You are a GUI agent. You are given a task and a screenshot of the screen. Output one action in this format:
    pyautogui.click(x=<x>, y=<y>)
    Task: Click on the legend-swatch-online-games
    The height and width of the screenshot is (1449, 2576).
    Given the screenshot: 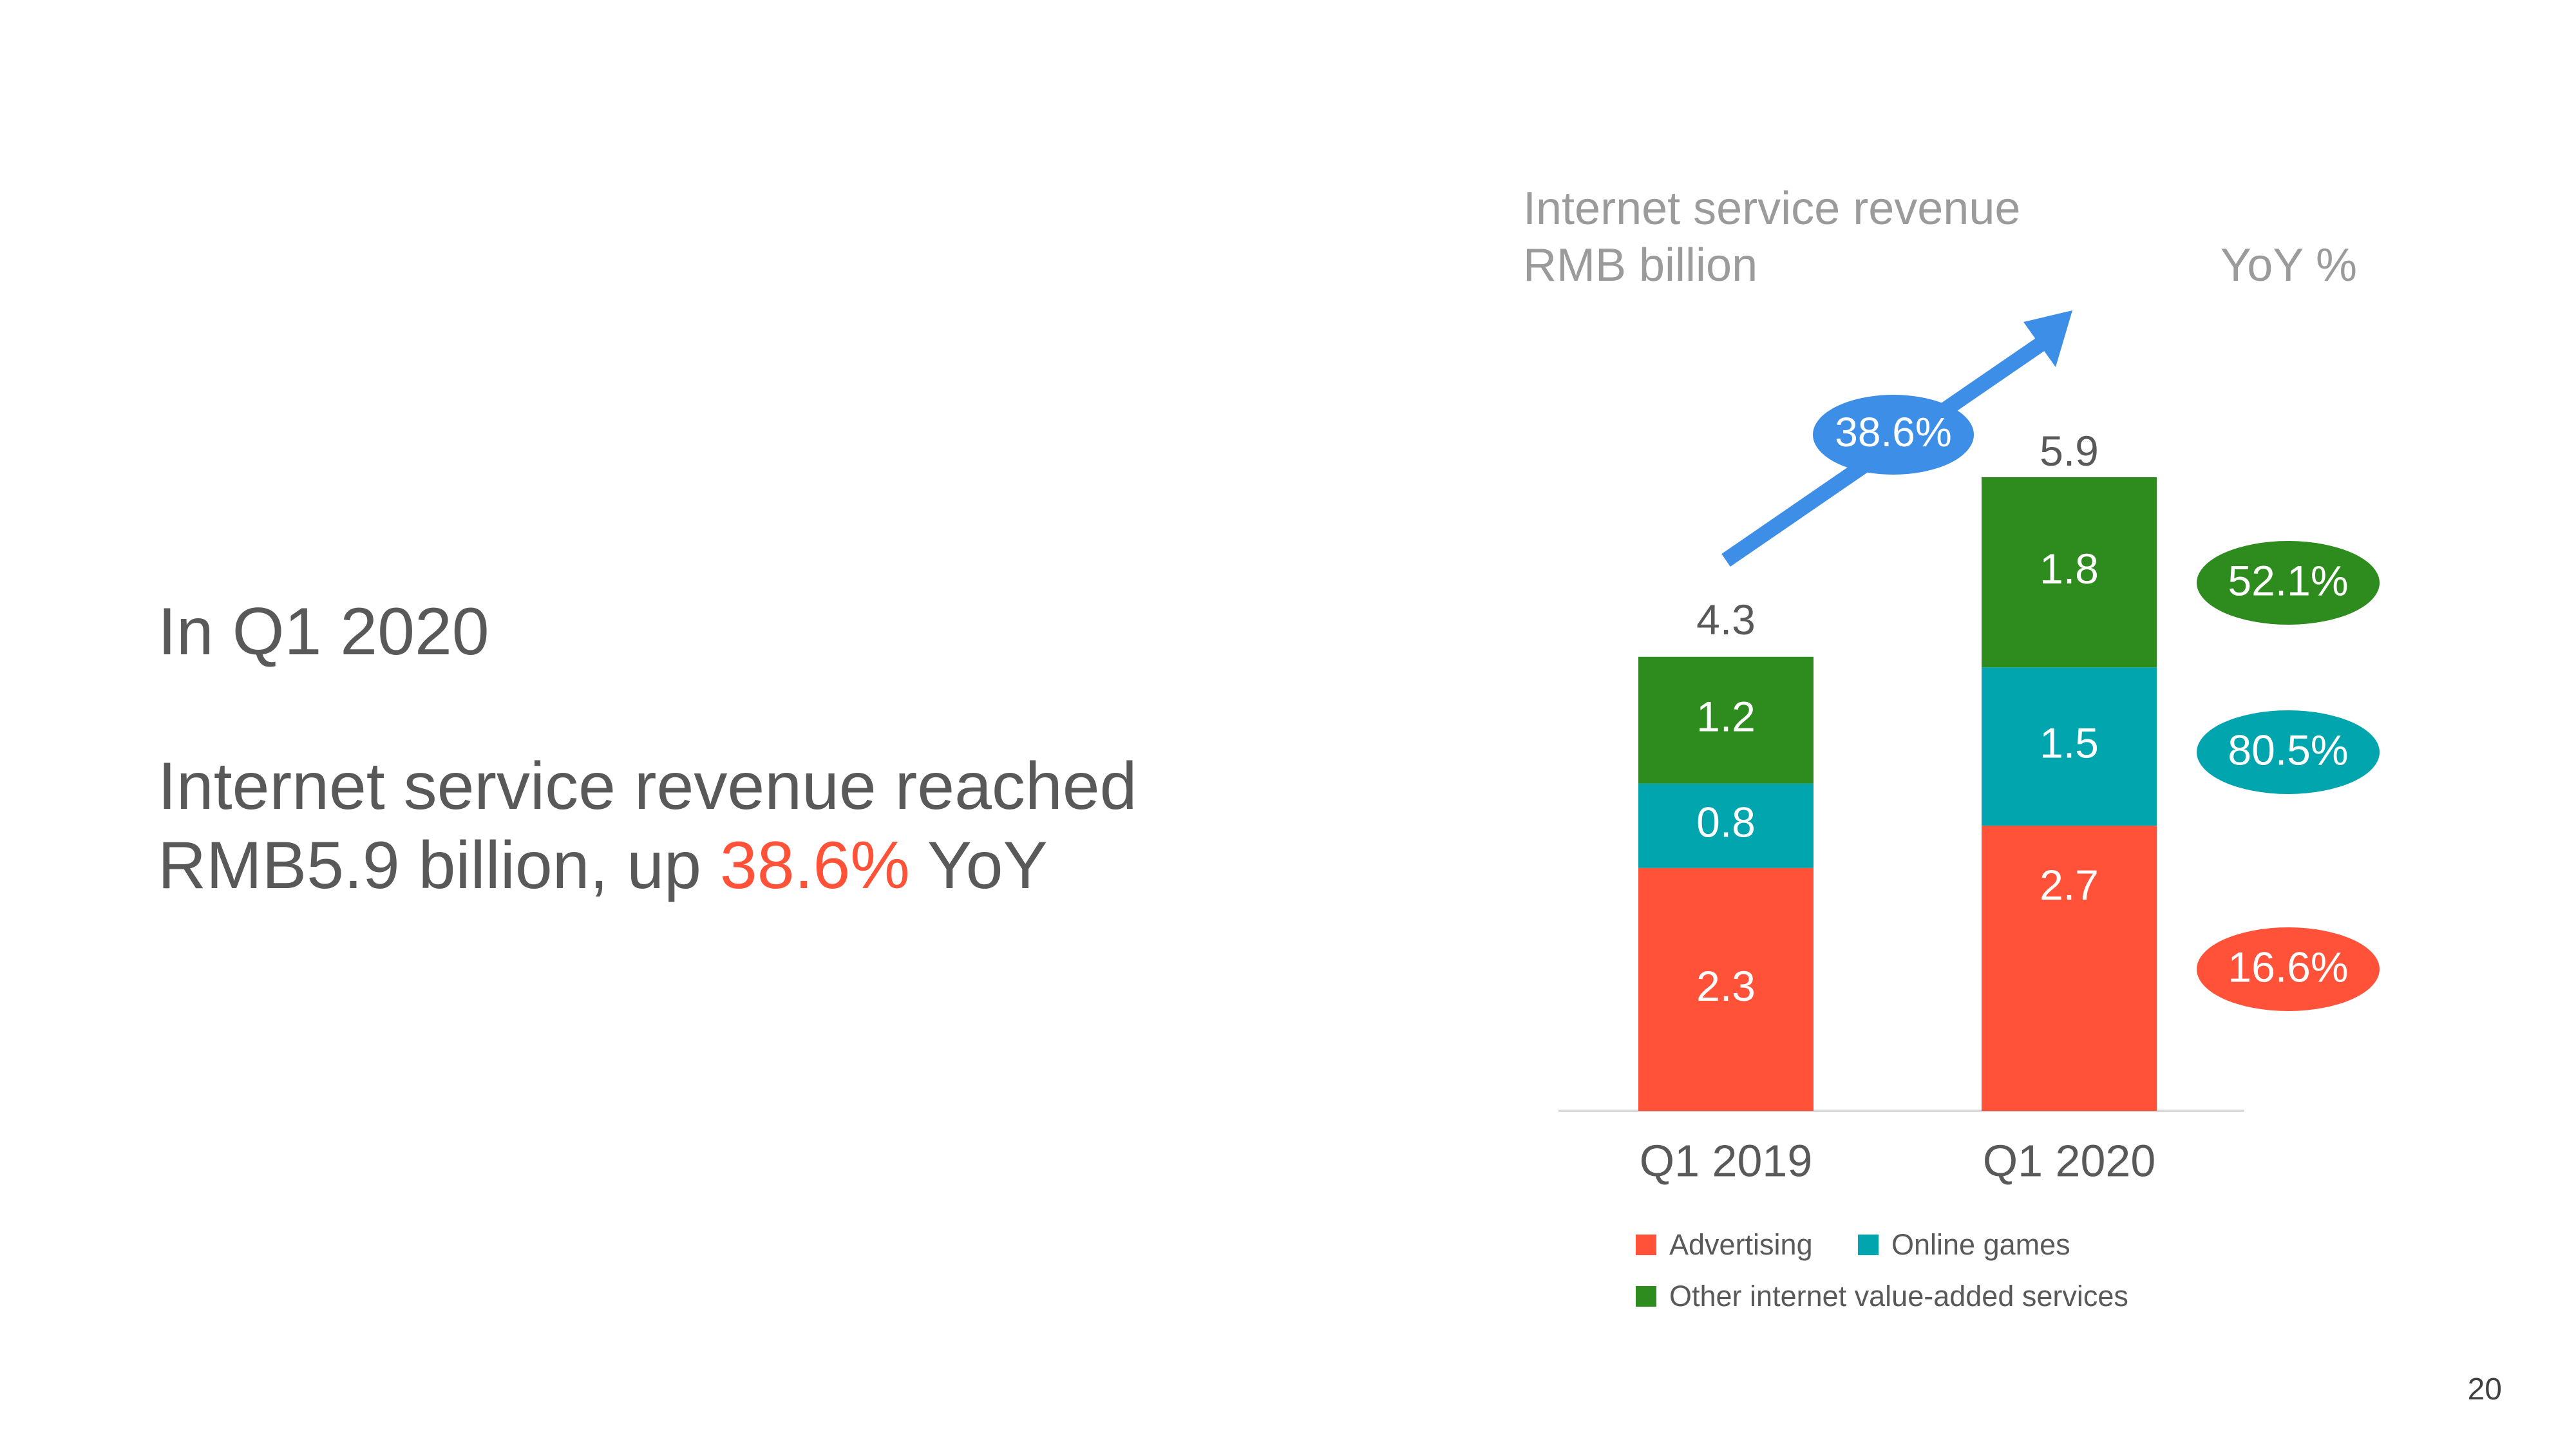 What is the action you would take?
    pyautogui.click(x=1869, y=1245)
    